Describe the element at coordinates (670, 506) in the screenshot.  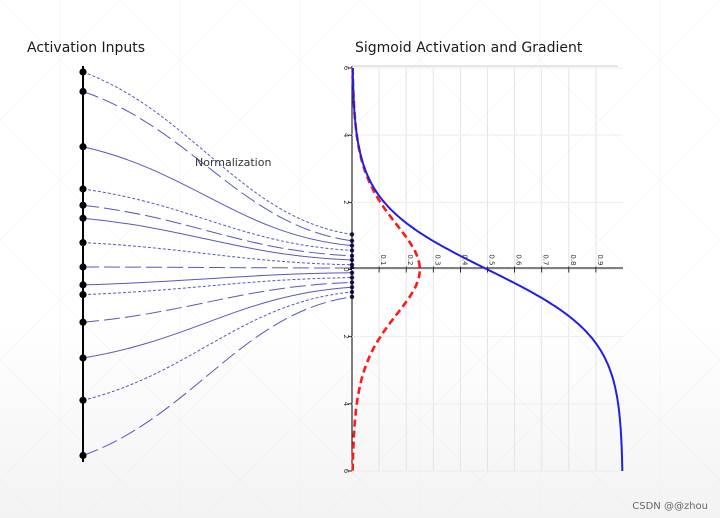
I see `watermark: CSDN @@zhou` at that location.